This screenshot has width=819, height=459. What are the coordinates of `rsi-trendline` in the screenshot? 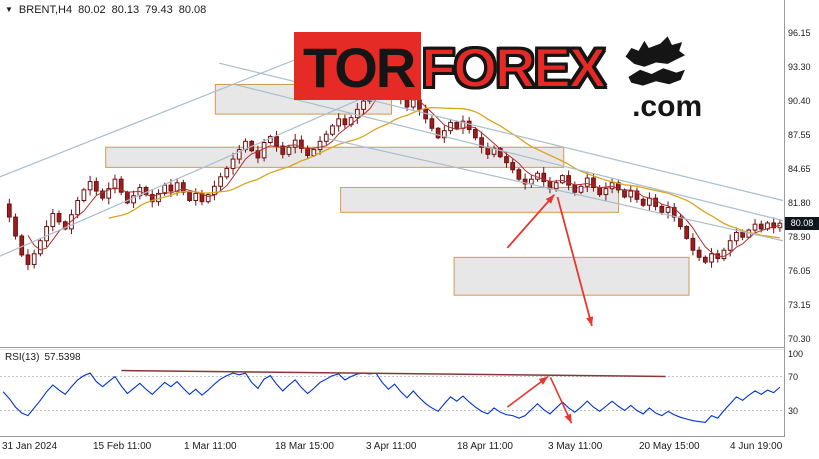 It's located at (393, 373).